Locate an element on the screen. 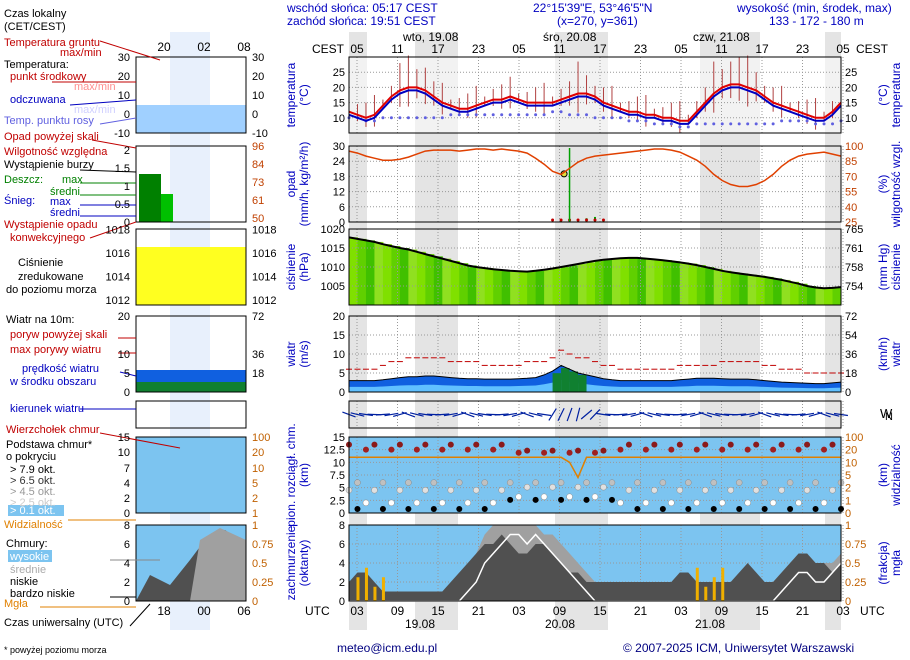  wind-strong is located at coordinates (582, 383).